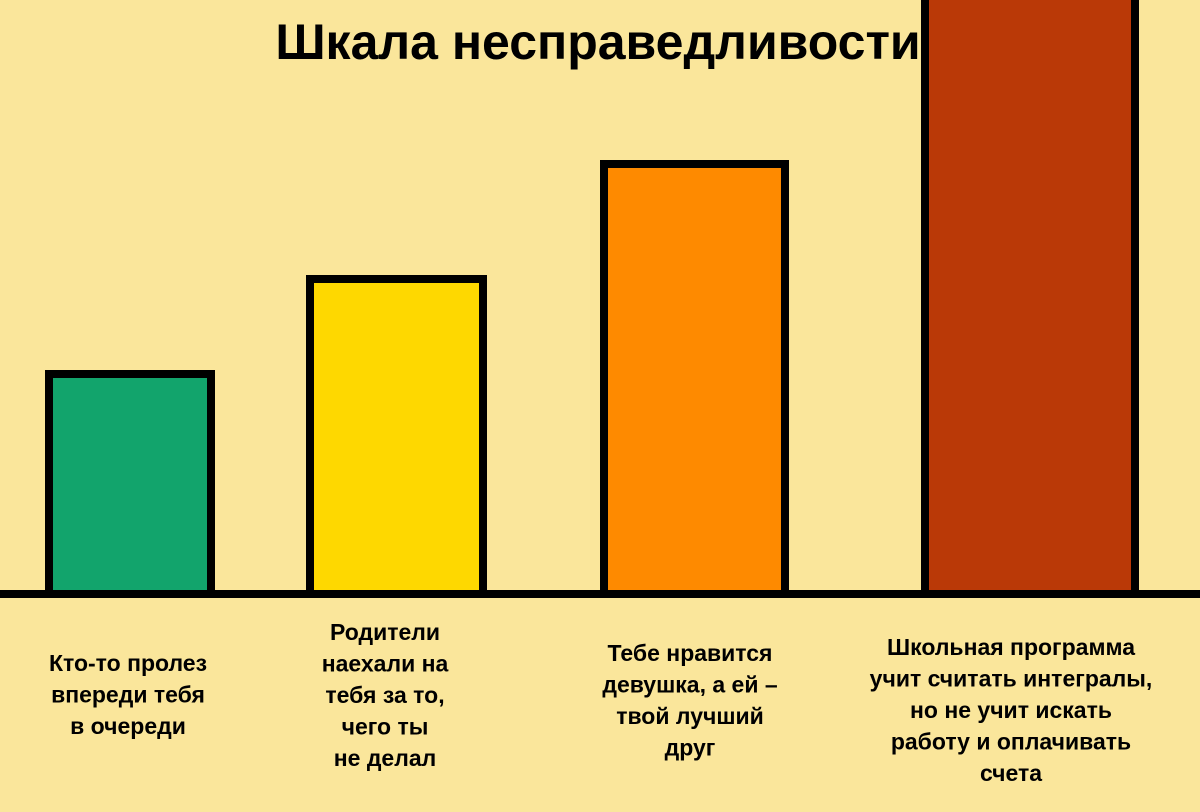  I want to click on category-label-line: твой лучший, so click(690, 716).